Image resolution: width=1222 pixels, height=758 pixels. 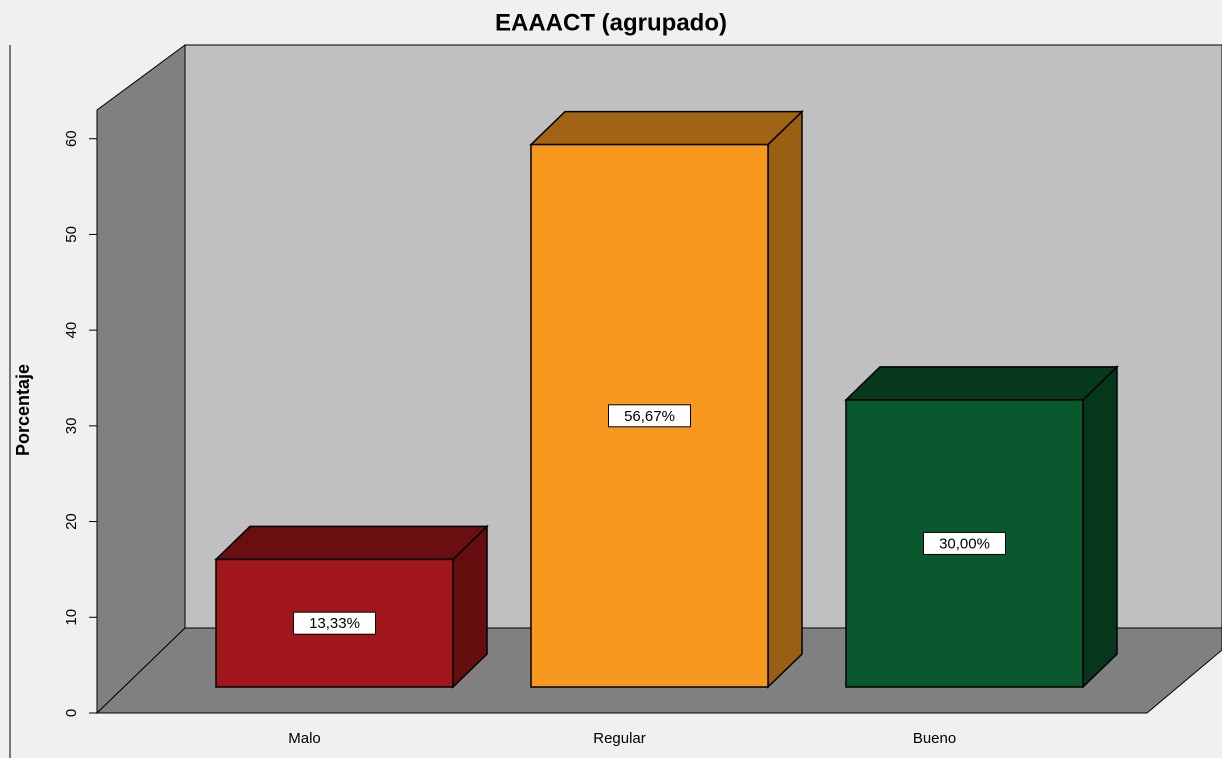 What do you see at coordinates (611, 22) in the screenshot?
I see `chart-title: EAAACT (agrupado)` at bounding box center [611, 22].